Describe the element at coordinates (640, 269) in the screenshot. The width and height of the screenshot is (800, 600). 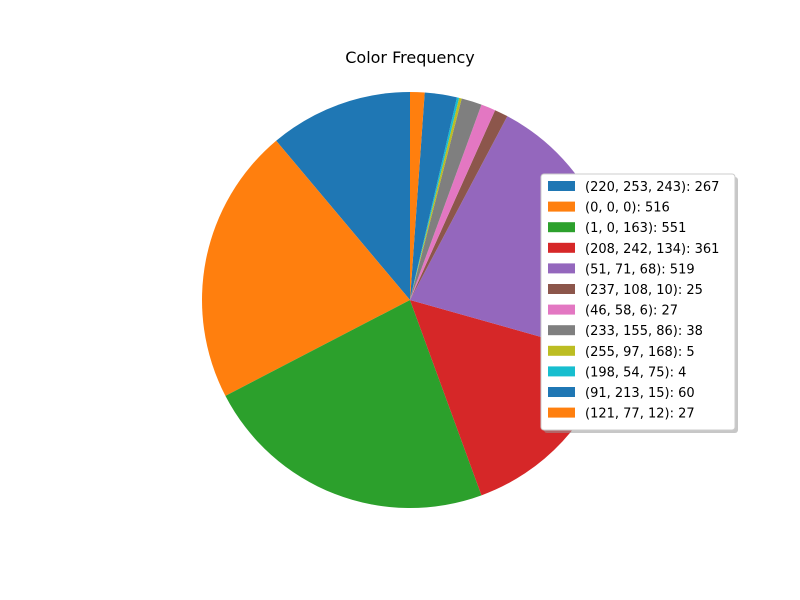
I see `legend-label-4: (51, 71, 68): 519` at that location.